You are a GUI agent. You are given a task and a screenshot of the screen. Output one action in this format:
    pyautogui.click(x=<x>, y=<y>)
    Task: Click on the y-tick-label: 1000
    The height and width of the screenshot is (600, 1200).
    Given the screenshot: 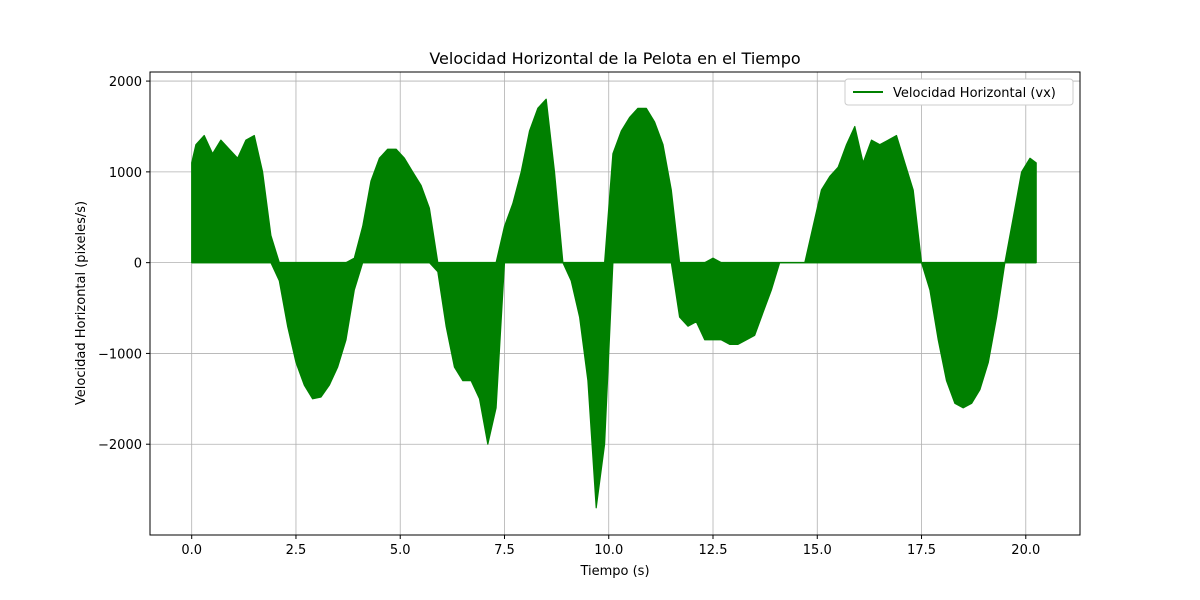 What is the action you would take?
    pyautogui.click(x=125, y=173)
    